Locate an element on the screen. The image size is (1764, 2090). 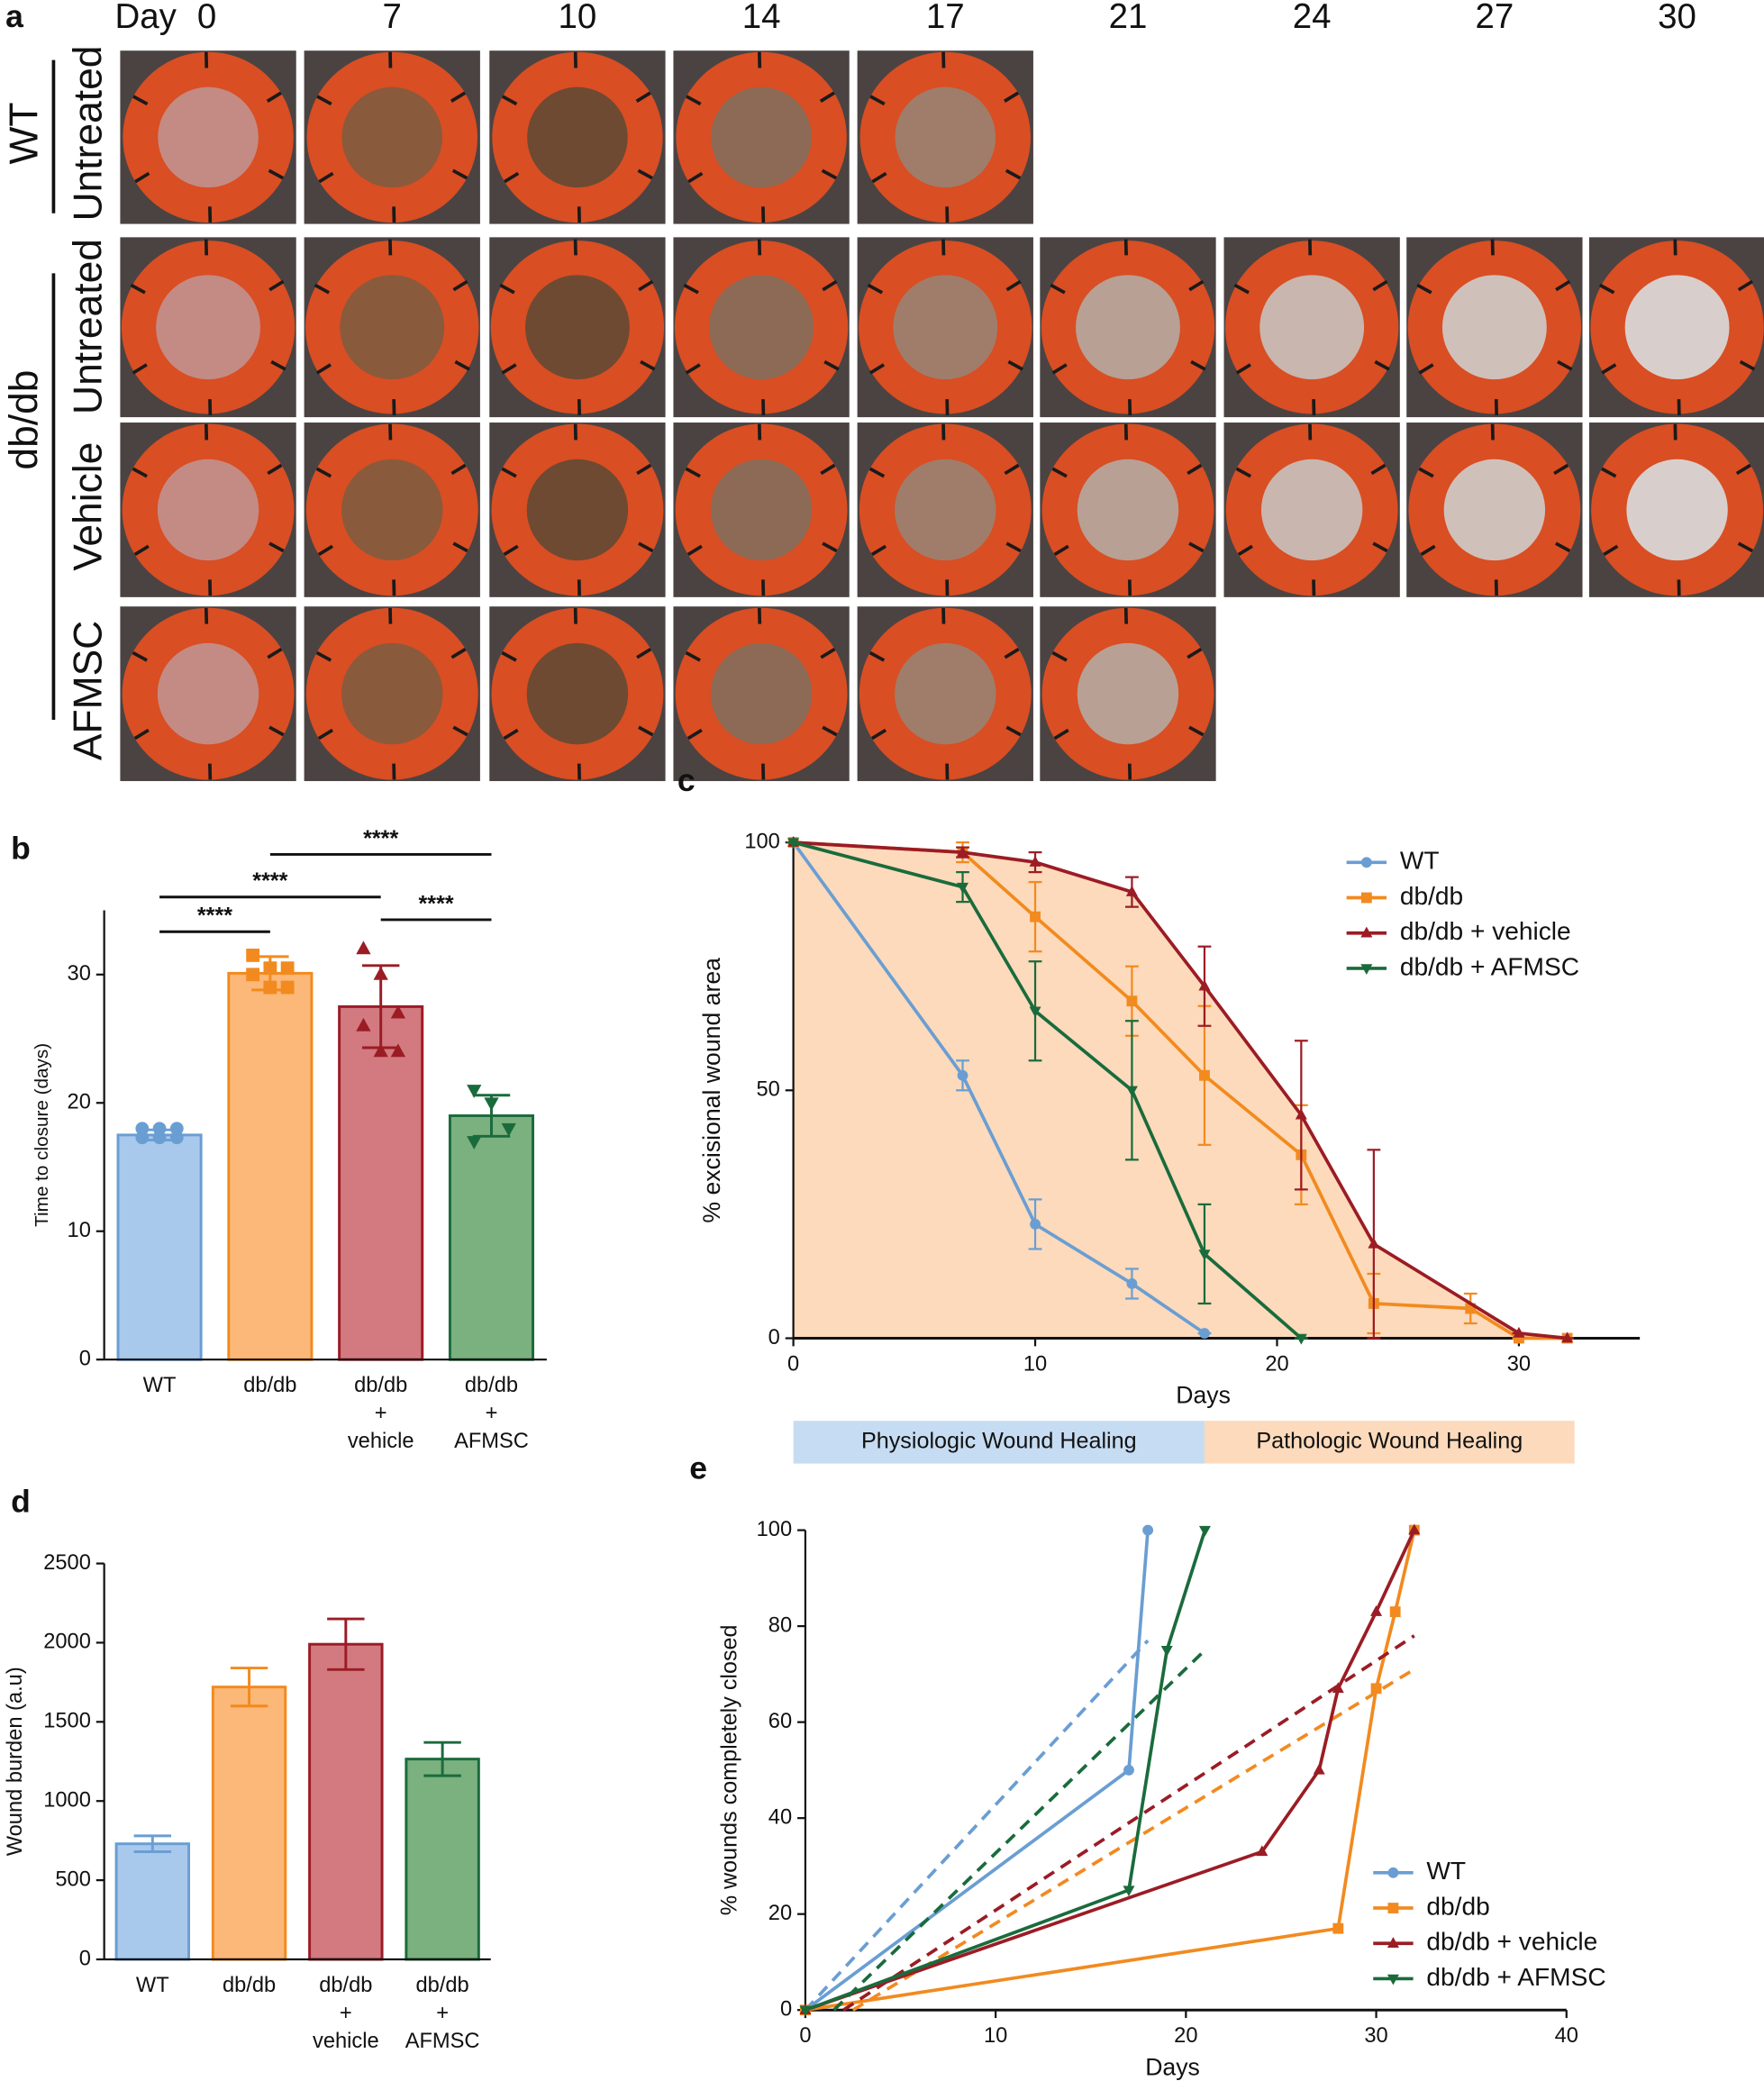
x-tick-label: 10 is located at coordinates (996, 2036).